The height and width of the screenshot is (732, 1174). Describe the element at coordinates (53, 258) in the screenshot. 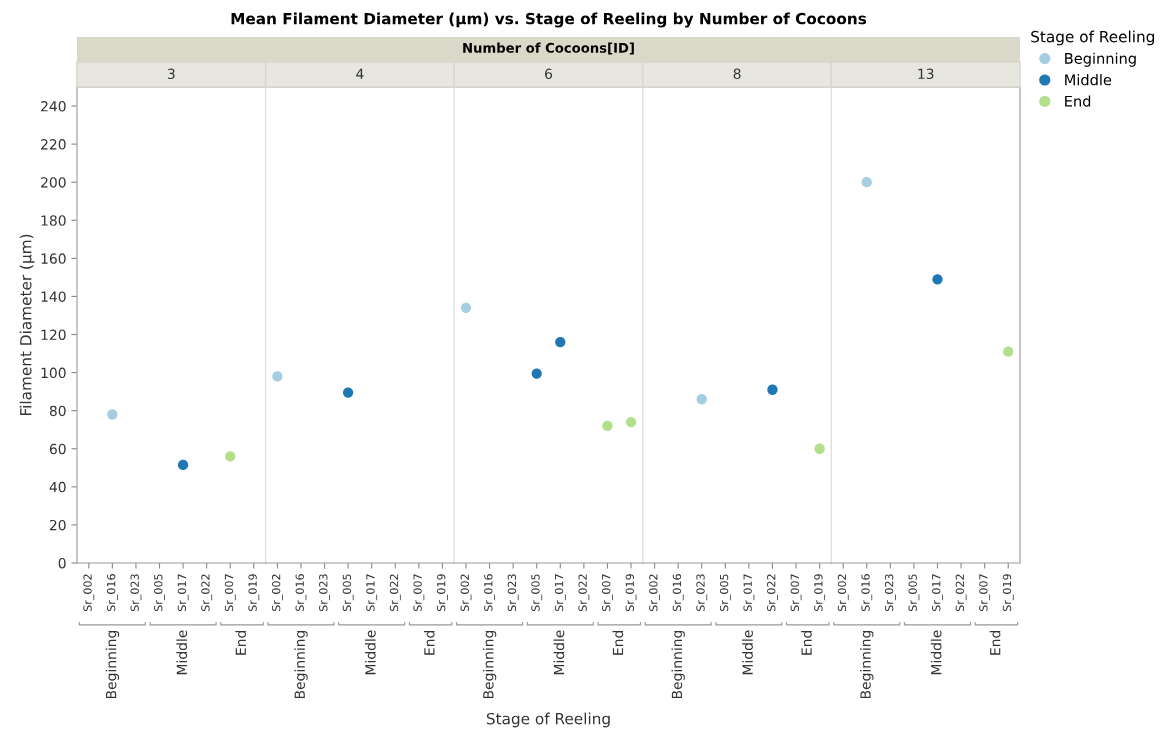

I see `y-tick-label: 160` at that location.